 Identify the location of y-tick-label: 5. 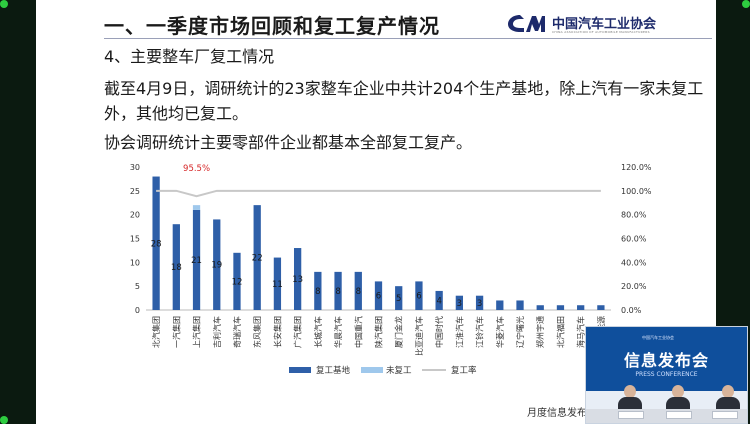
(137, 286).